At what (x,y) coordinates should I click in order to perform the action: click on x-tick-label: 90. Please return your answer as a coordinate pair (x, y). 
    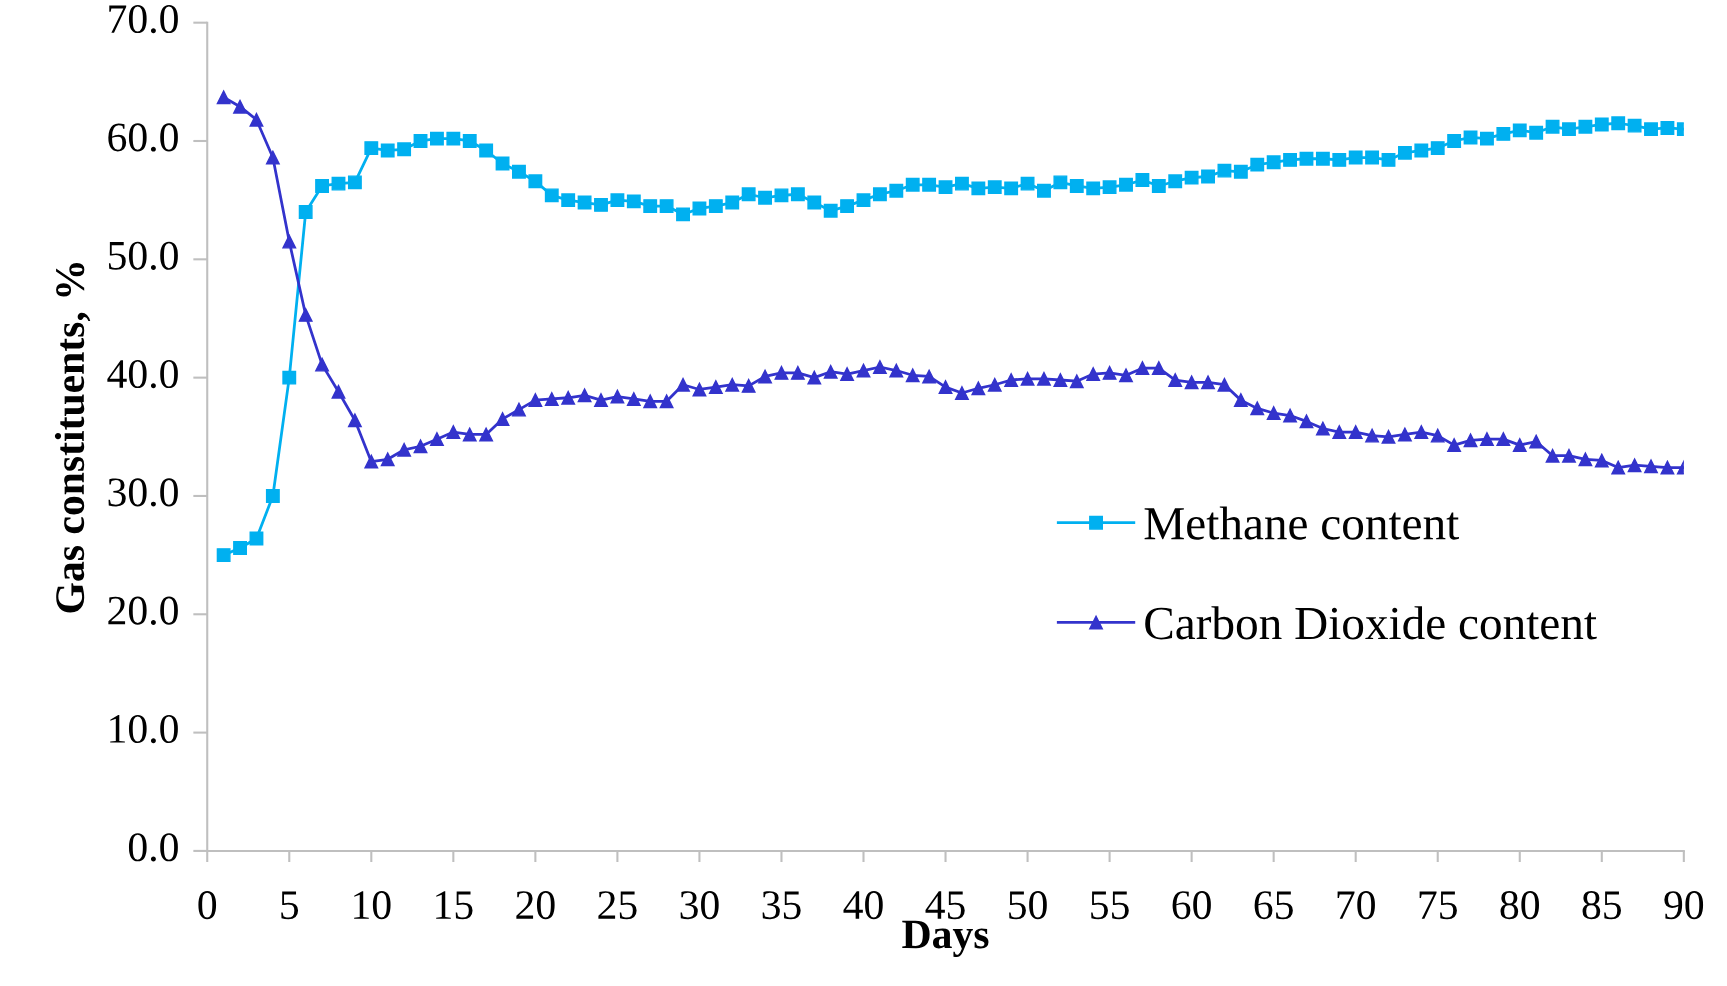
    Looking at the image, I should click on (1684, 905).